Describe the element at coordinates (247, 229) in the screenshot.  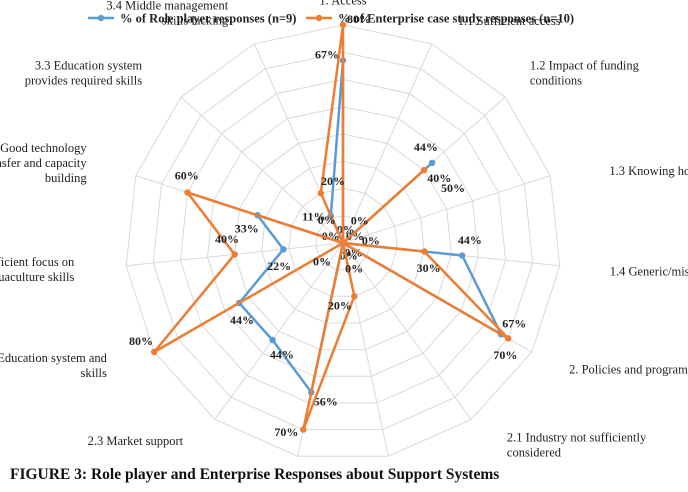
I see `data-label: 33%` at that location.